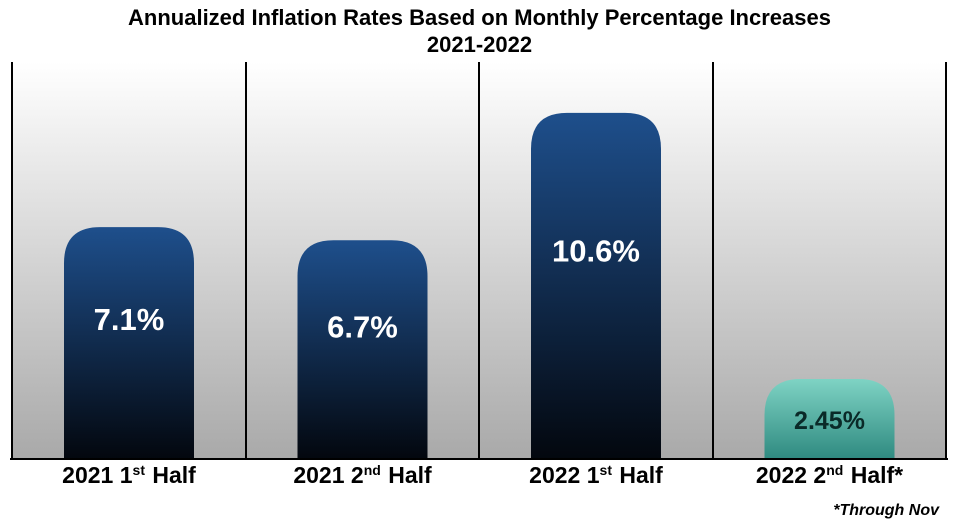  I want to click on x-tick-label-2: 2021 2nd Half, so click(363, 475).